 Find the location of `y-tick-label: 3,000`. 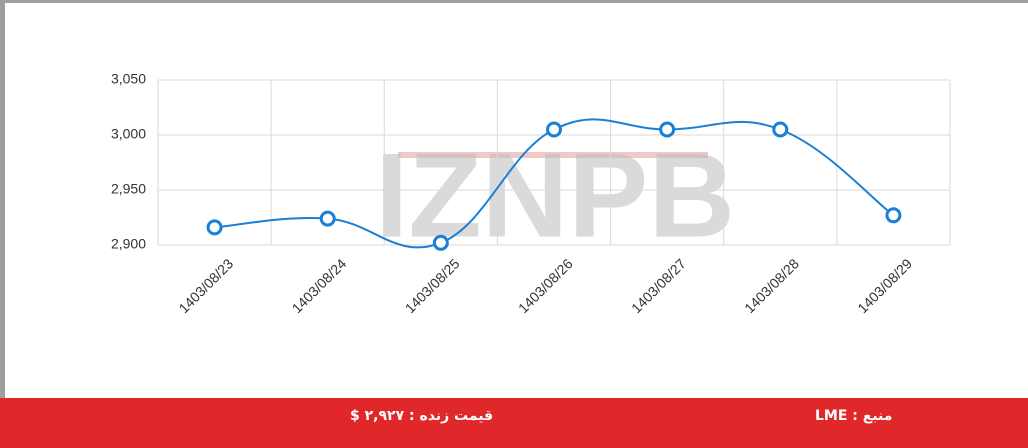

y-tick-label: 3,000 is located at coordinates (128, 134).